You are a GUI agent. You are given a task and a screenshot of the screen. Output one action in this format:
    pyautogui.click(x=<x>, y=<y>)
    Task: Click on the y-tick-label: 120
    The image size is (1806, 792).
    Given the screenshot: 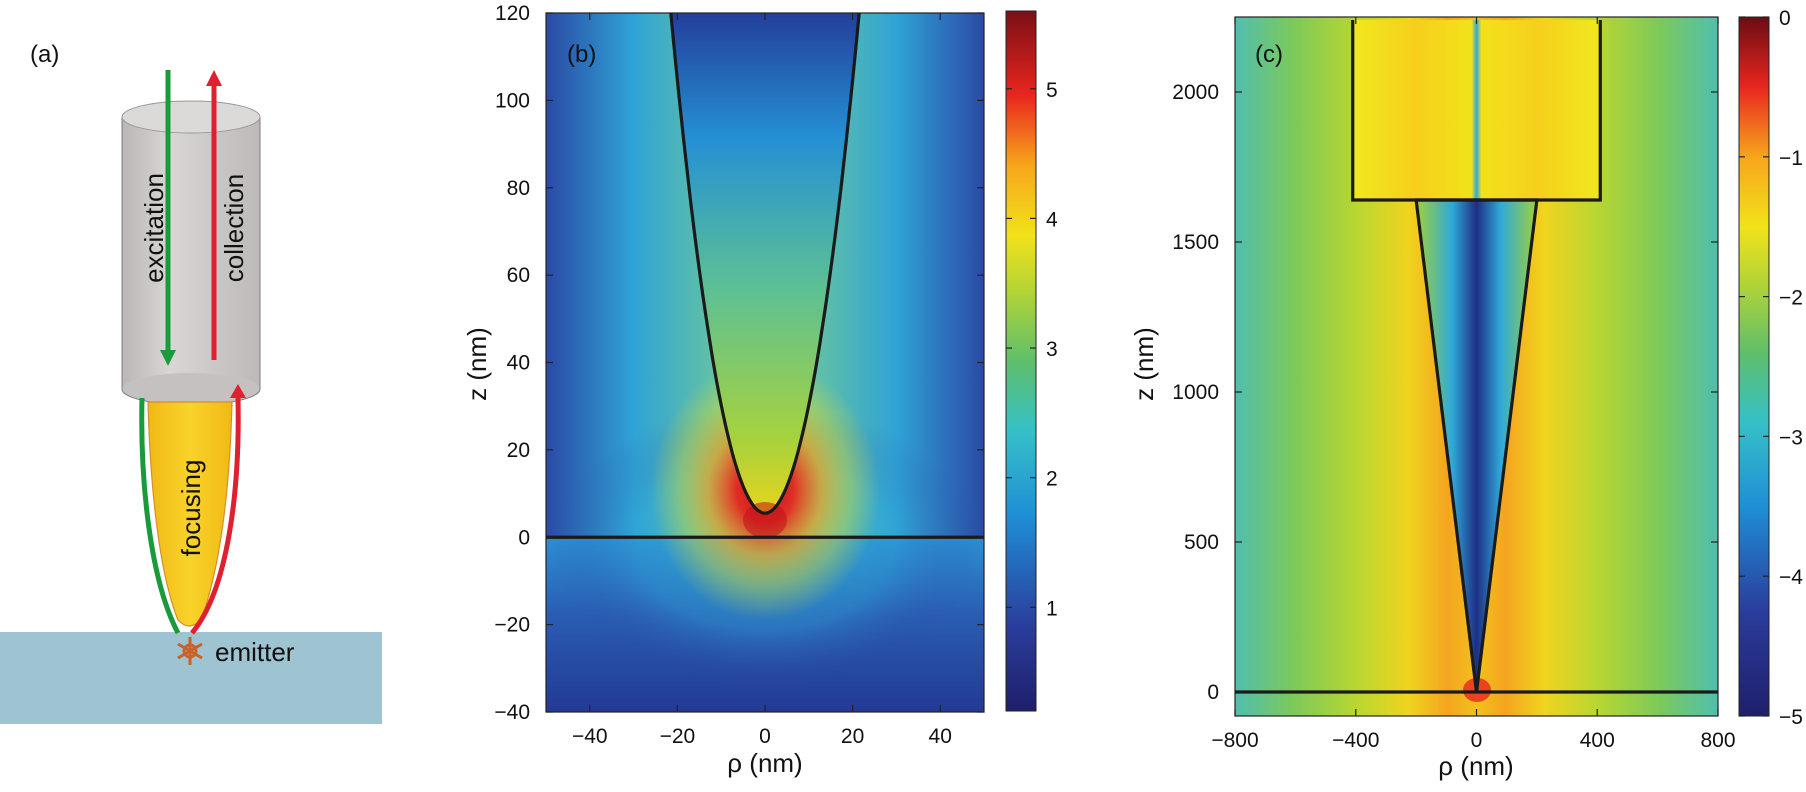 What is the action you would take?
    pyautogui.click(x=512, y=13)
    